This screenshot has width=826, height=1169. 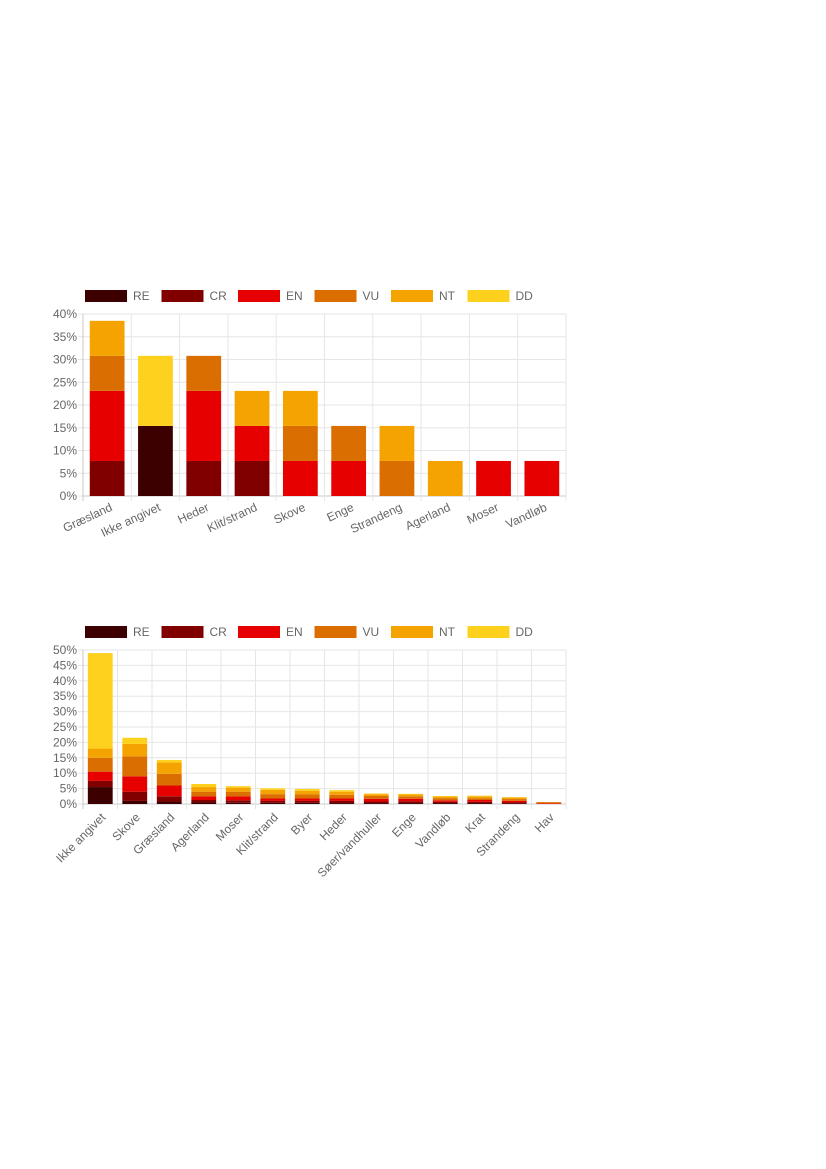 What do you see at coordinates (347, 296) in the screenshot?
I see `legend-item-vu: VU` at bounding box center [347, 296].